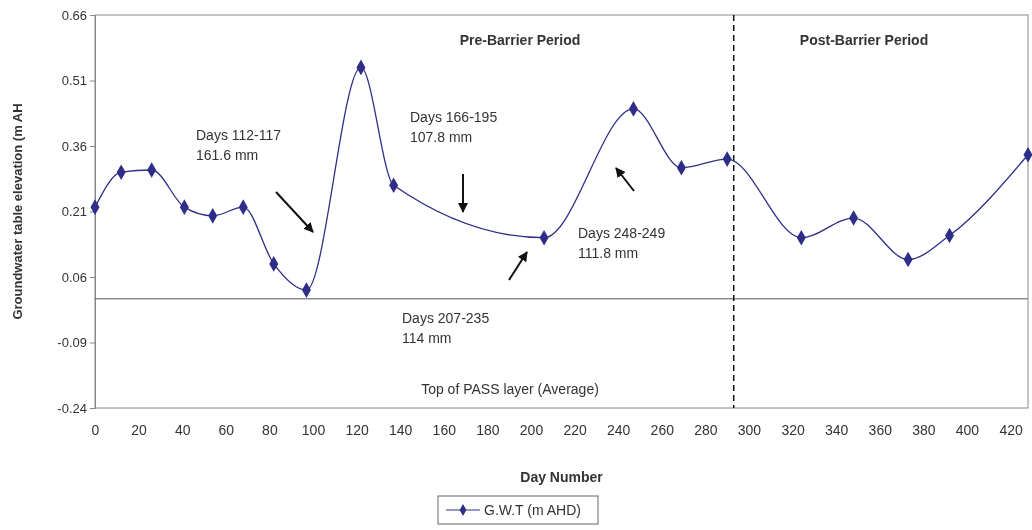 The height and width of the screenshot is (530, 1032). I want to click on annotation: Pre-Barrier Period, so click(520, 40).